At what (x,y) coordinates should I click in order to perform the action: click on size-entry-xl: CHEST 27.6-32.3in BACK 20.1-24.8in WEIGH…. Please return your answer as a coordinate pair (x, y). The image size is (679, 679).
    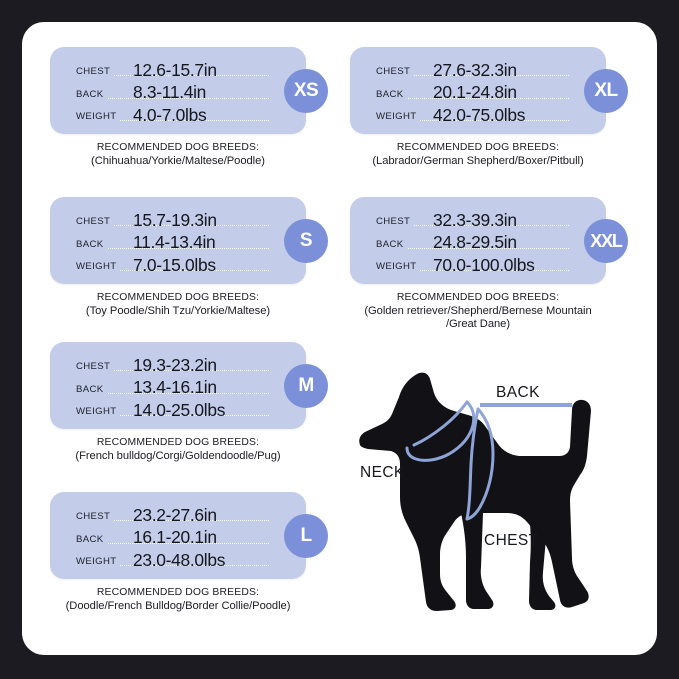
    Looking at the image, I should click on (489, 107).